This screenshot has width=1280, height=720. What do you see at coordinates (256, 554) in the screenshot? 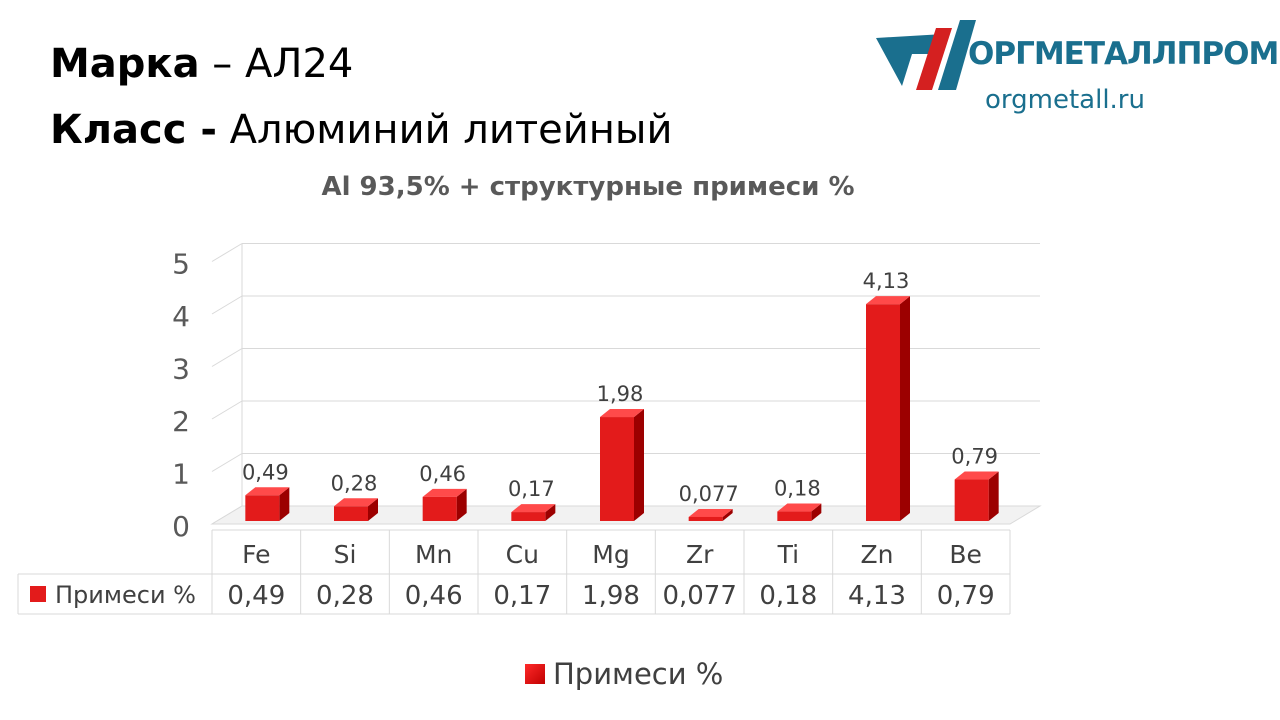
I see `x-tick-label: Fe` at bounding box center [256, 554].